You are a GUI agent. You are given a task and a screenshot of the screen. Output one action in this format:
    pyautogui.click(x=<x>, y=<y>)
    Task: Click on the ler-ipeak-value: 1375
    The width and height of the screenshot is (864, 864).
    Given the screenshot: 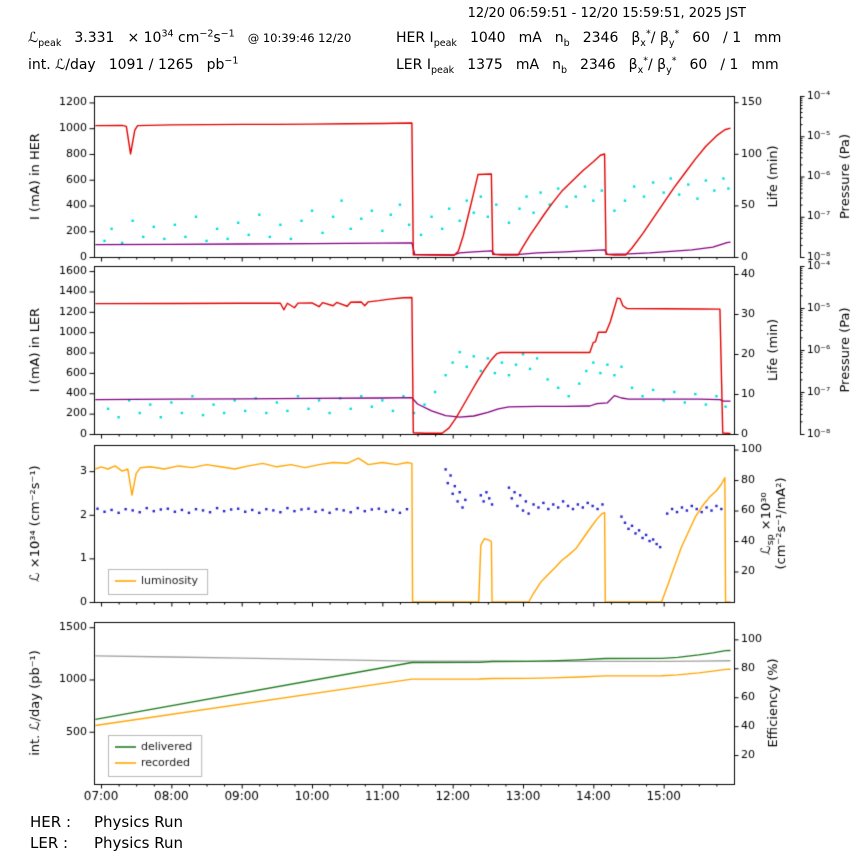 What is the action you would take?
    pyautogui.click(x=485, y=65)
    